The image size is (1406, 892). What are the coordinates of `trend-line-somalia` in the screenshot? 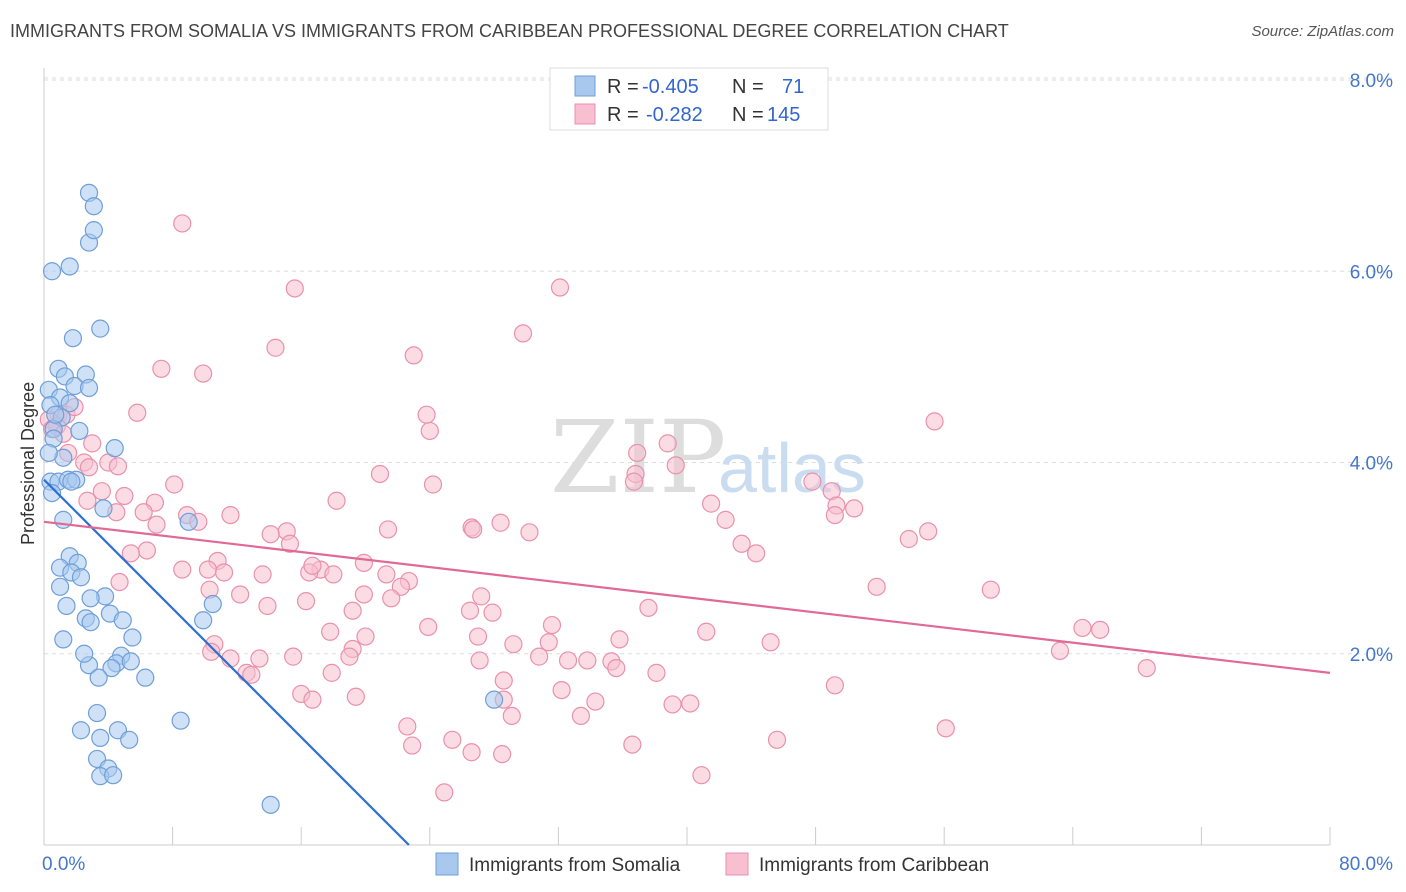 It's located at (226, 662).